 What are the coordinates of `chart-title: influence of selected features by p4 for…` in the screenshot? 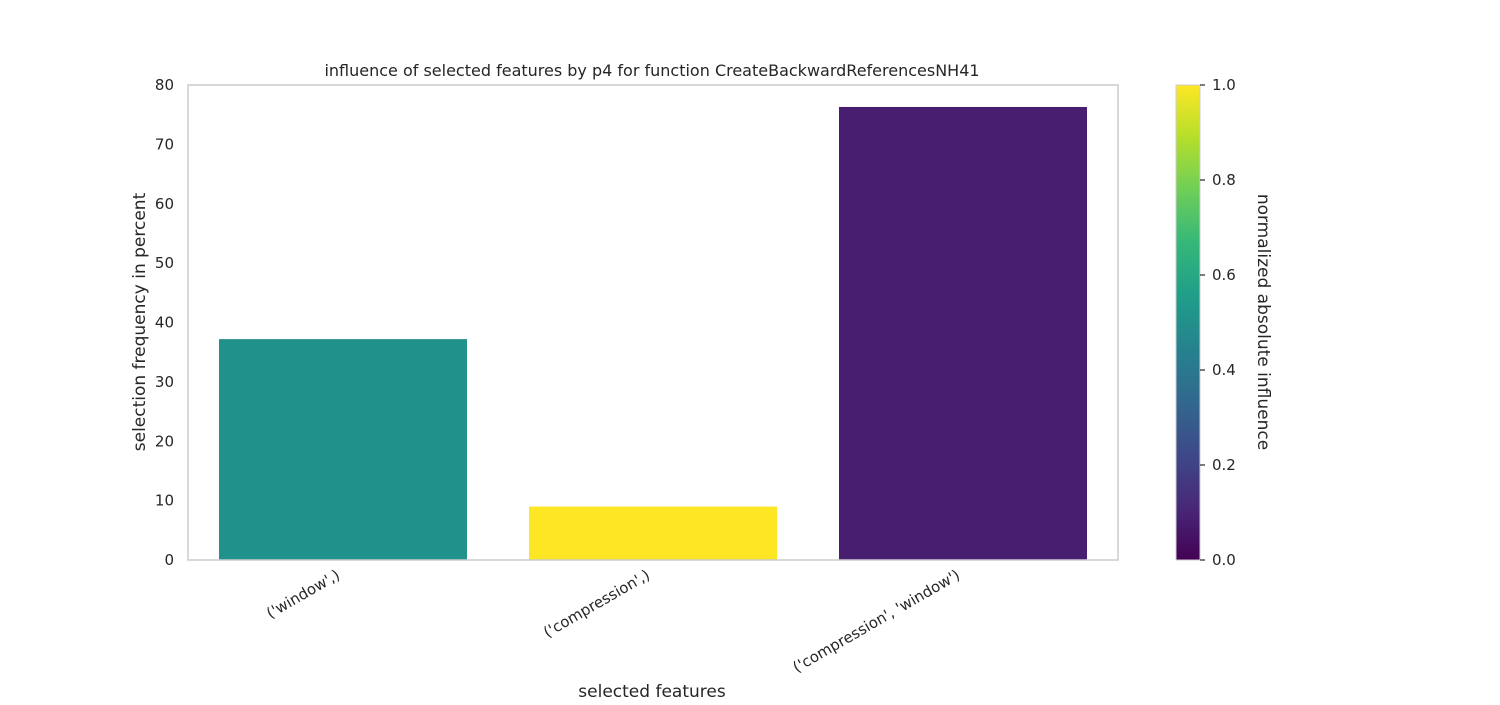 It's located at (651, 70).